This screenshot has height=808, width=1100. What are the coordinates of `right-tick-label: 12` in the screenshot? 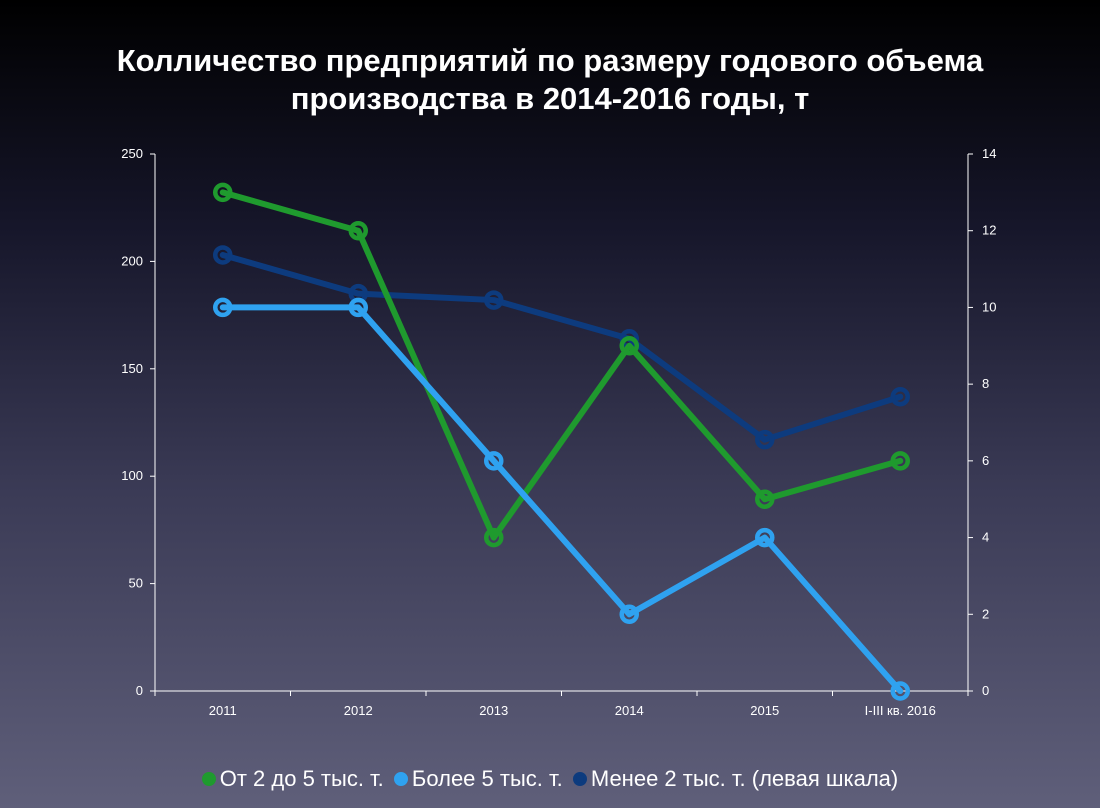 It's located at (989, 230).